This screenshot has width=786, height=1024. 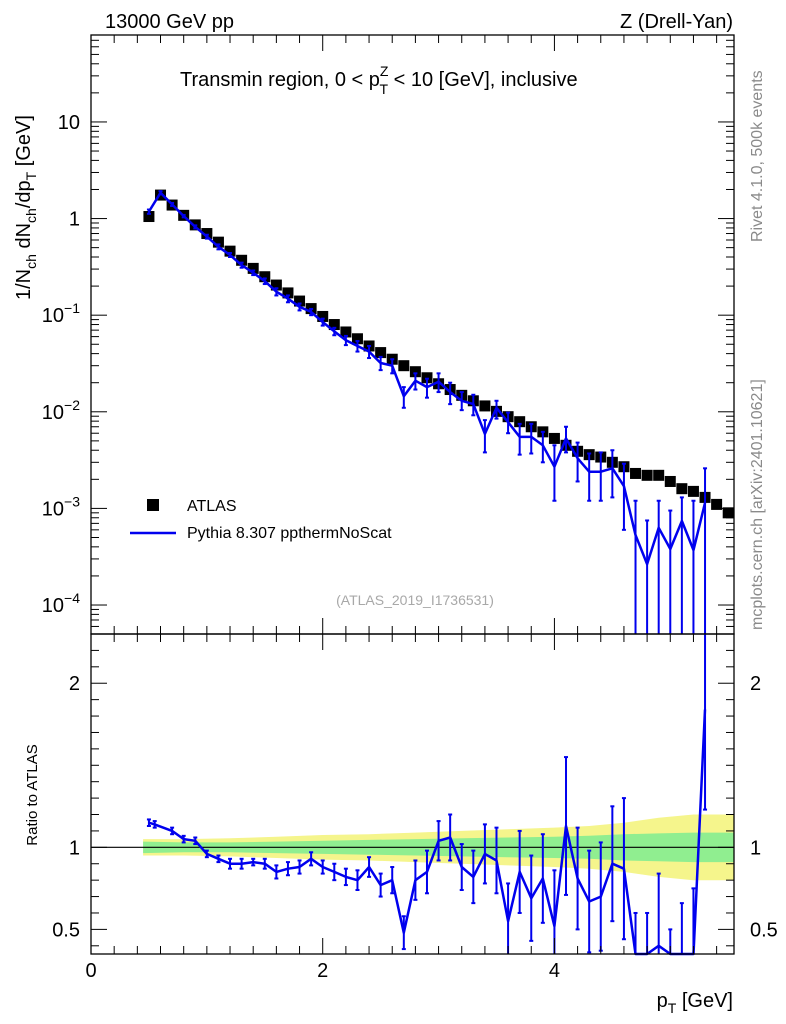 I want to click on ratio-y-tick-label-right: 2, so click(x=755, y=684).